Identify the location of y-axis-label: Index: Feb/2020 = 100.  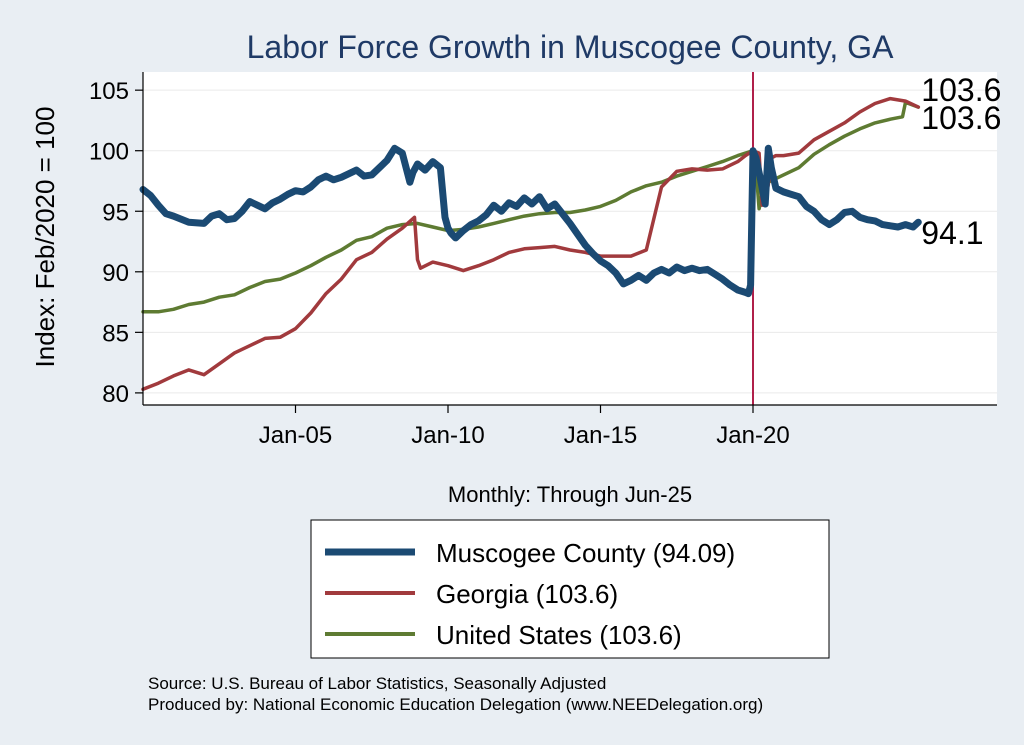
(45, 237).